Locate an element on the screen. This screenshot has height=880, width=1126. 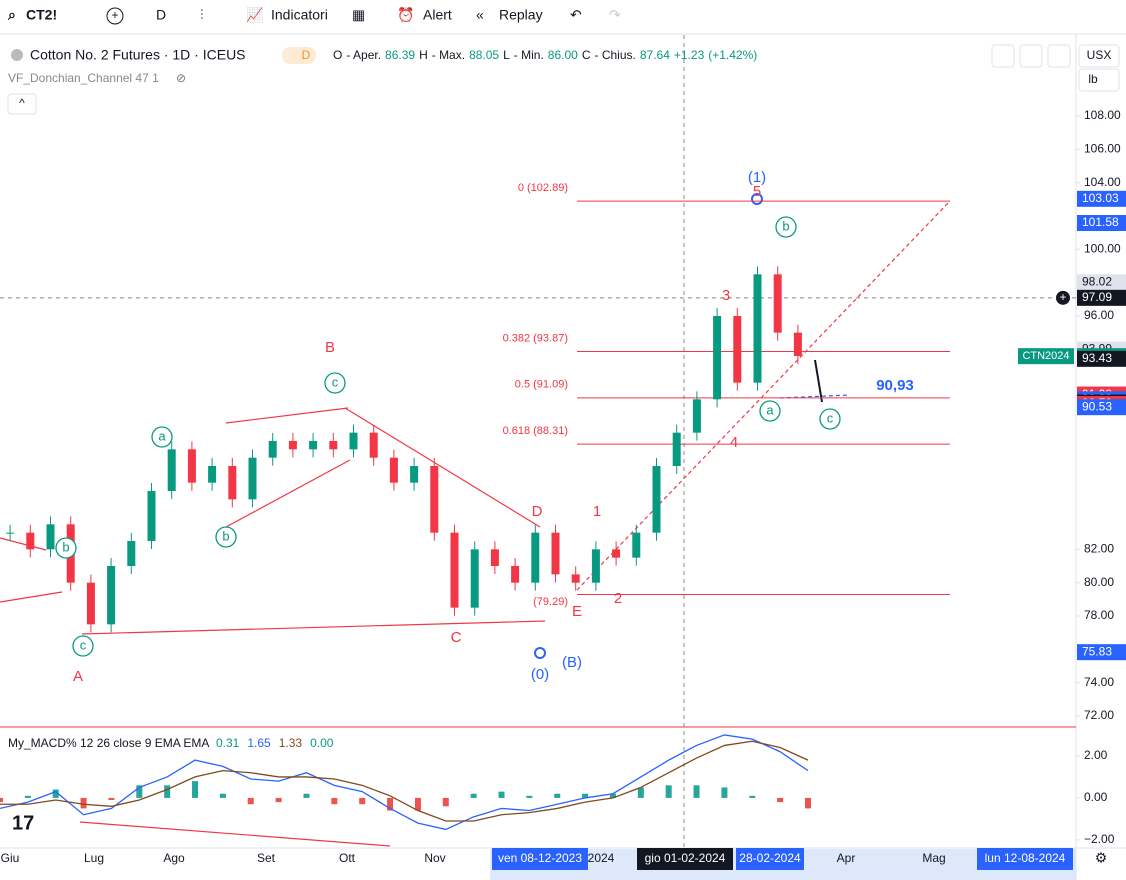
chart-type: ⫶ is located at coordinates (202, 15).